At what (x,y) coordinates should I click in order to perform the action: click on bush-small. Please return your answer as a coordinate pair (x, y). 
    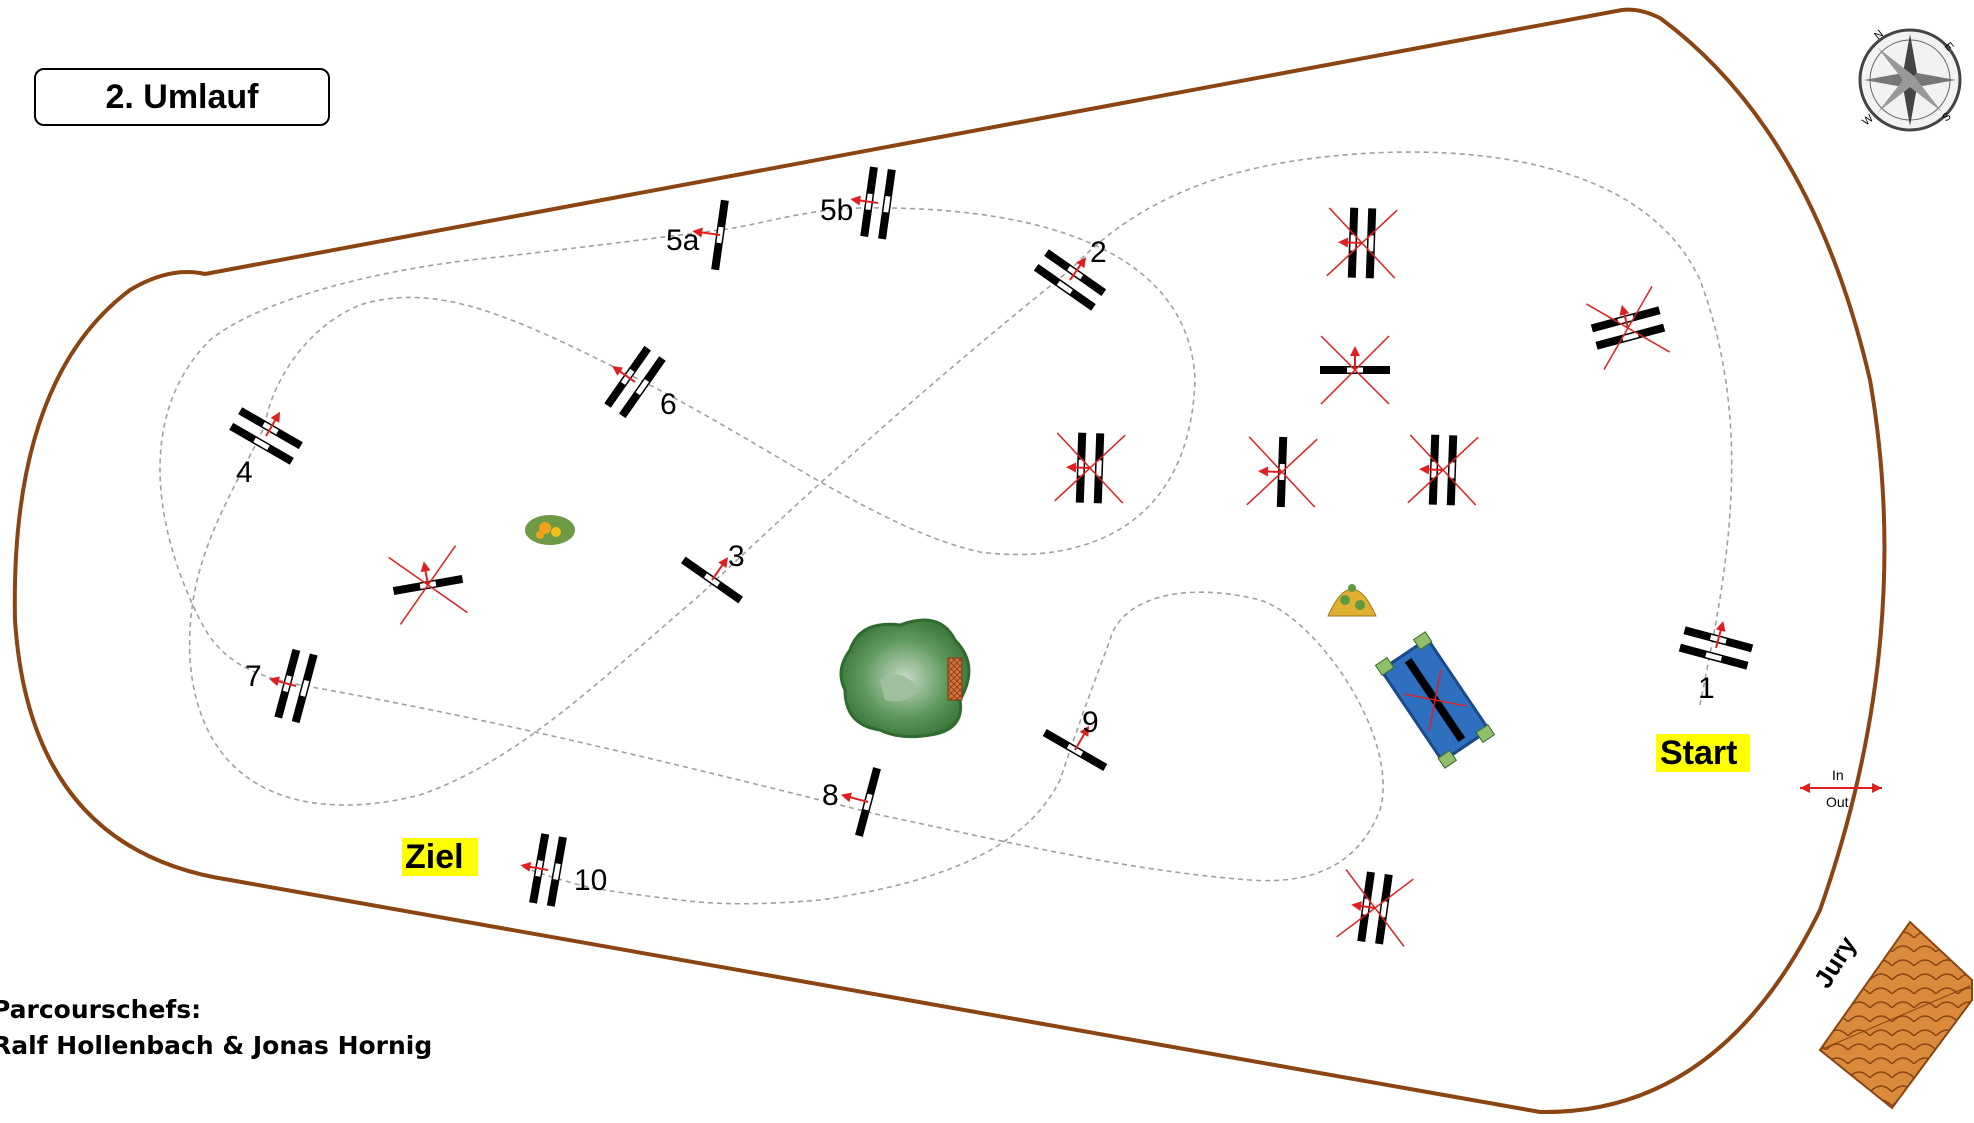
    Looking at the image, I should click on (550, 530).